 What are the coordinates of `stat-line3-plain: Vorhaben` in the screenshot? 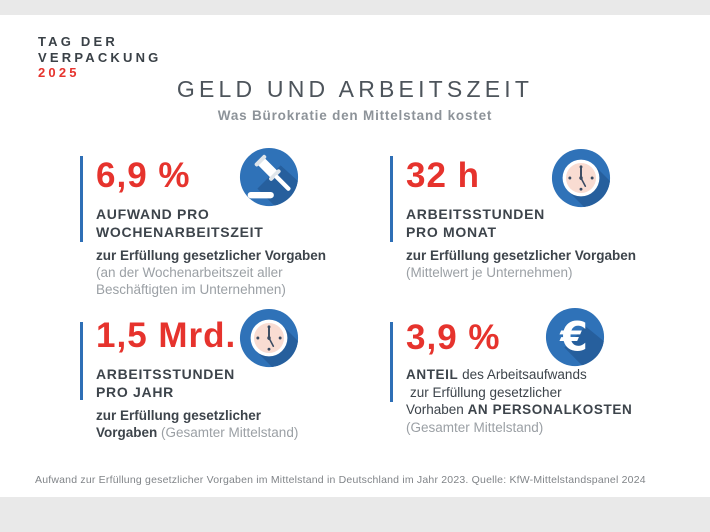 It's located at (435, 409).